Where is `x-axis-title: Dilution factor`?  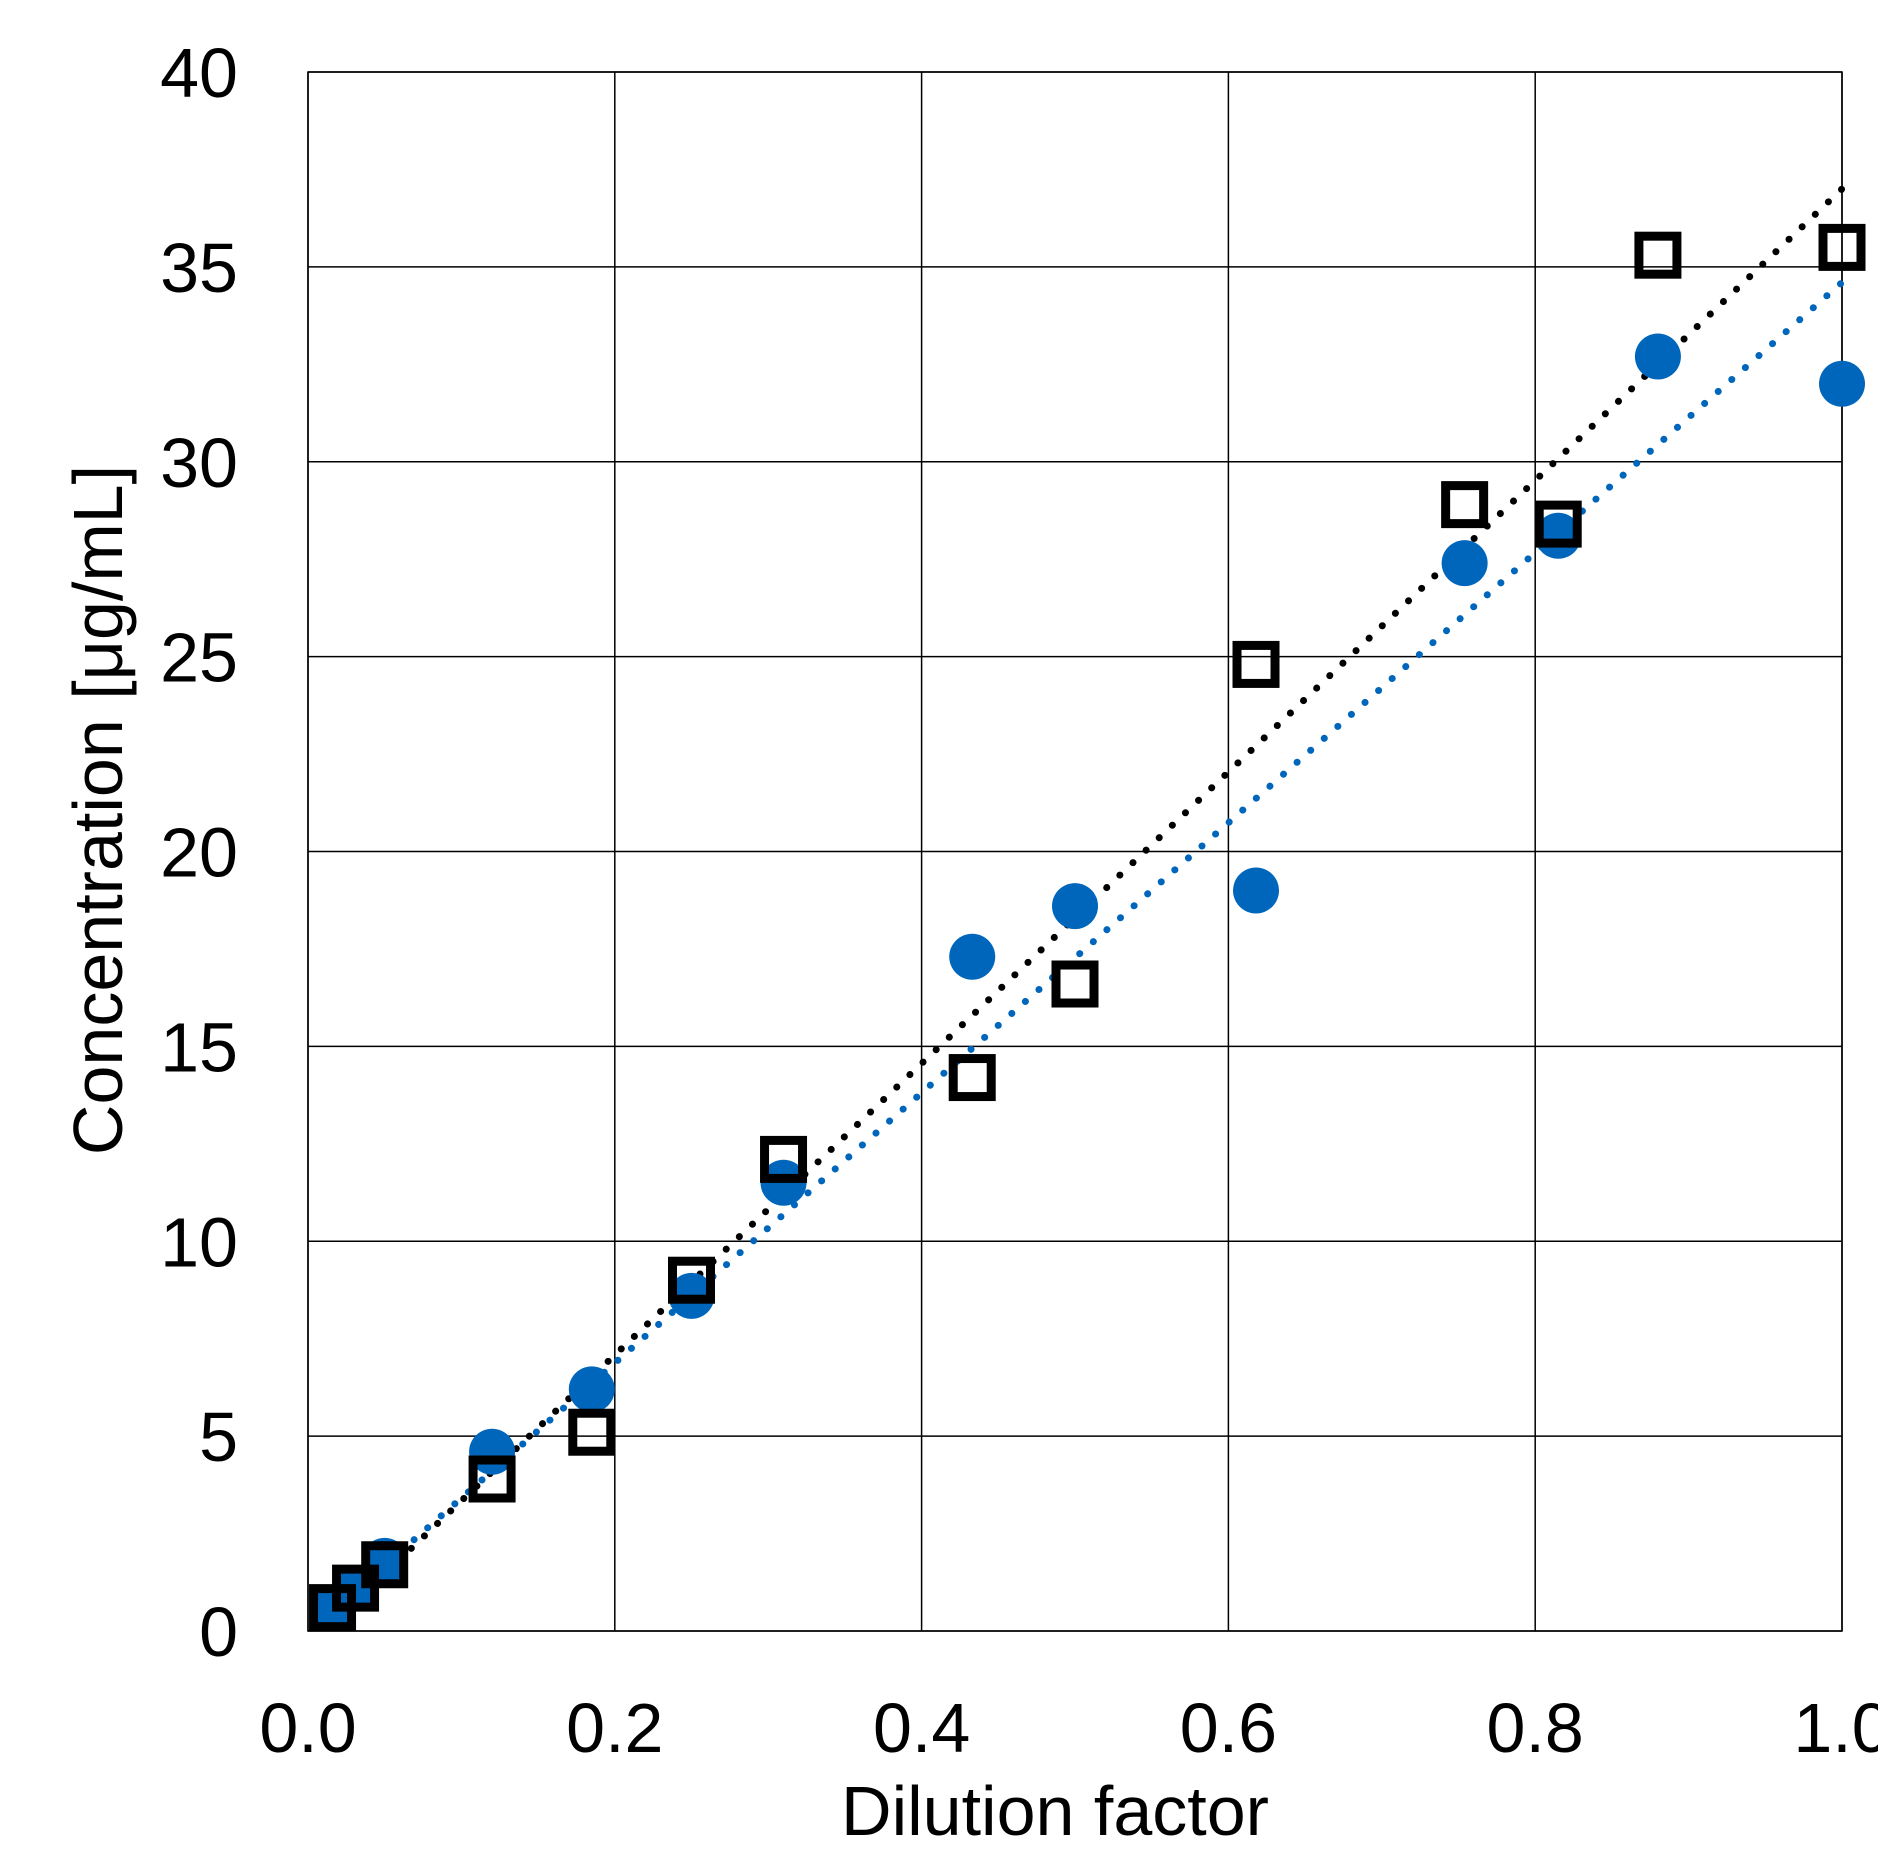
x-axis-title: Dilution factor is located at coordinates (1055, 1811).